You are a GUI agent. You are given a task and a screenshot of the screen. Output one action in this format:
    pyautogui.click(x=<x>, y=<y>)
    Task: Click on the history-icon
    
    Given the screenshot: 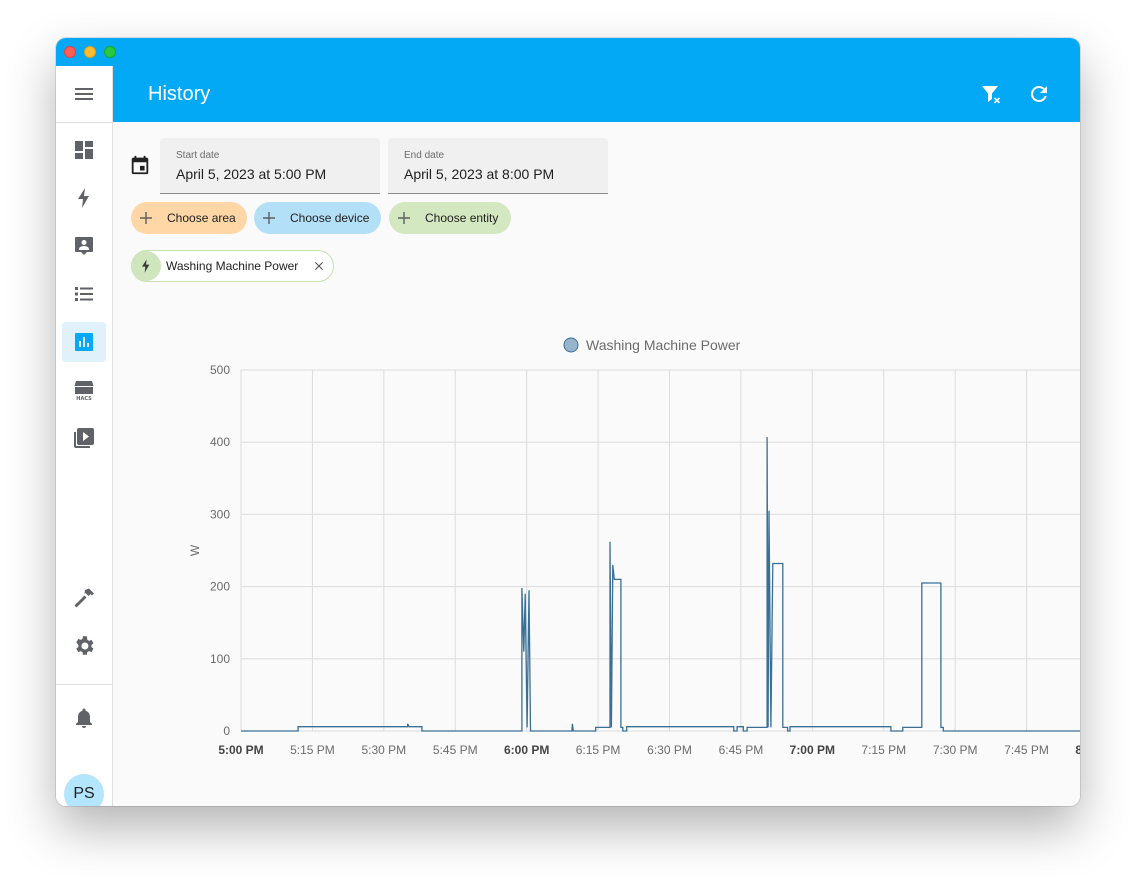 What is the action you would take?
    pyautogui.click(x=84, y=342)
    